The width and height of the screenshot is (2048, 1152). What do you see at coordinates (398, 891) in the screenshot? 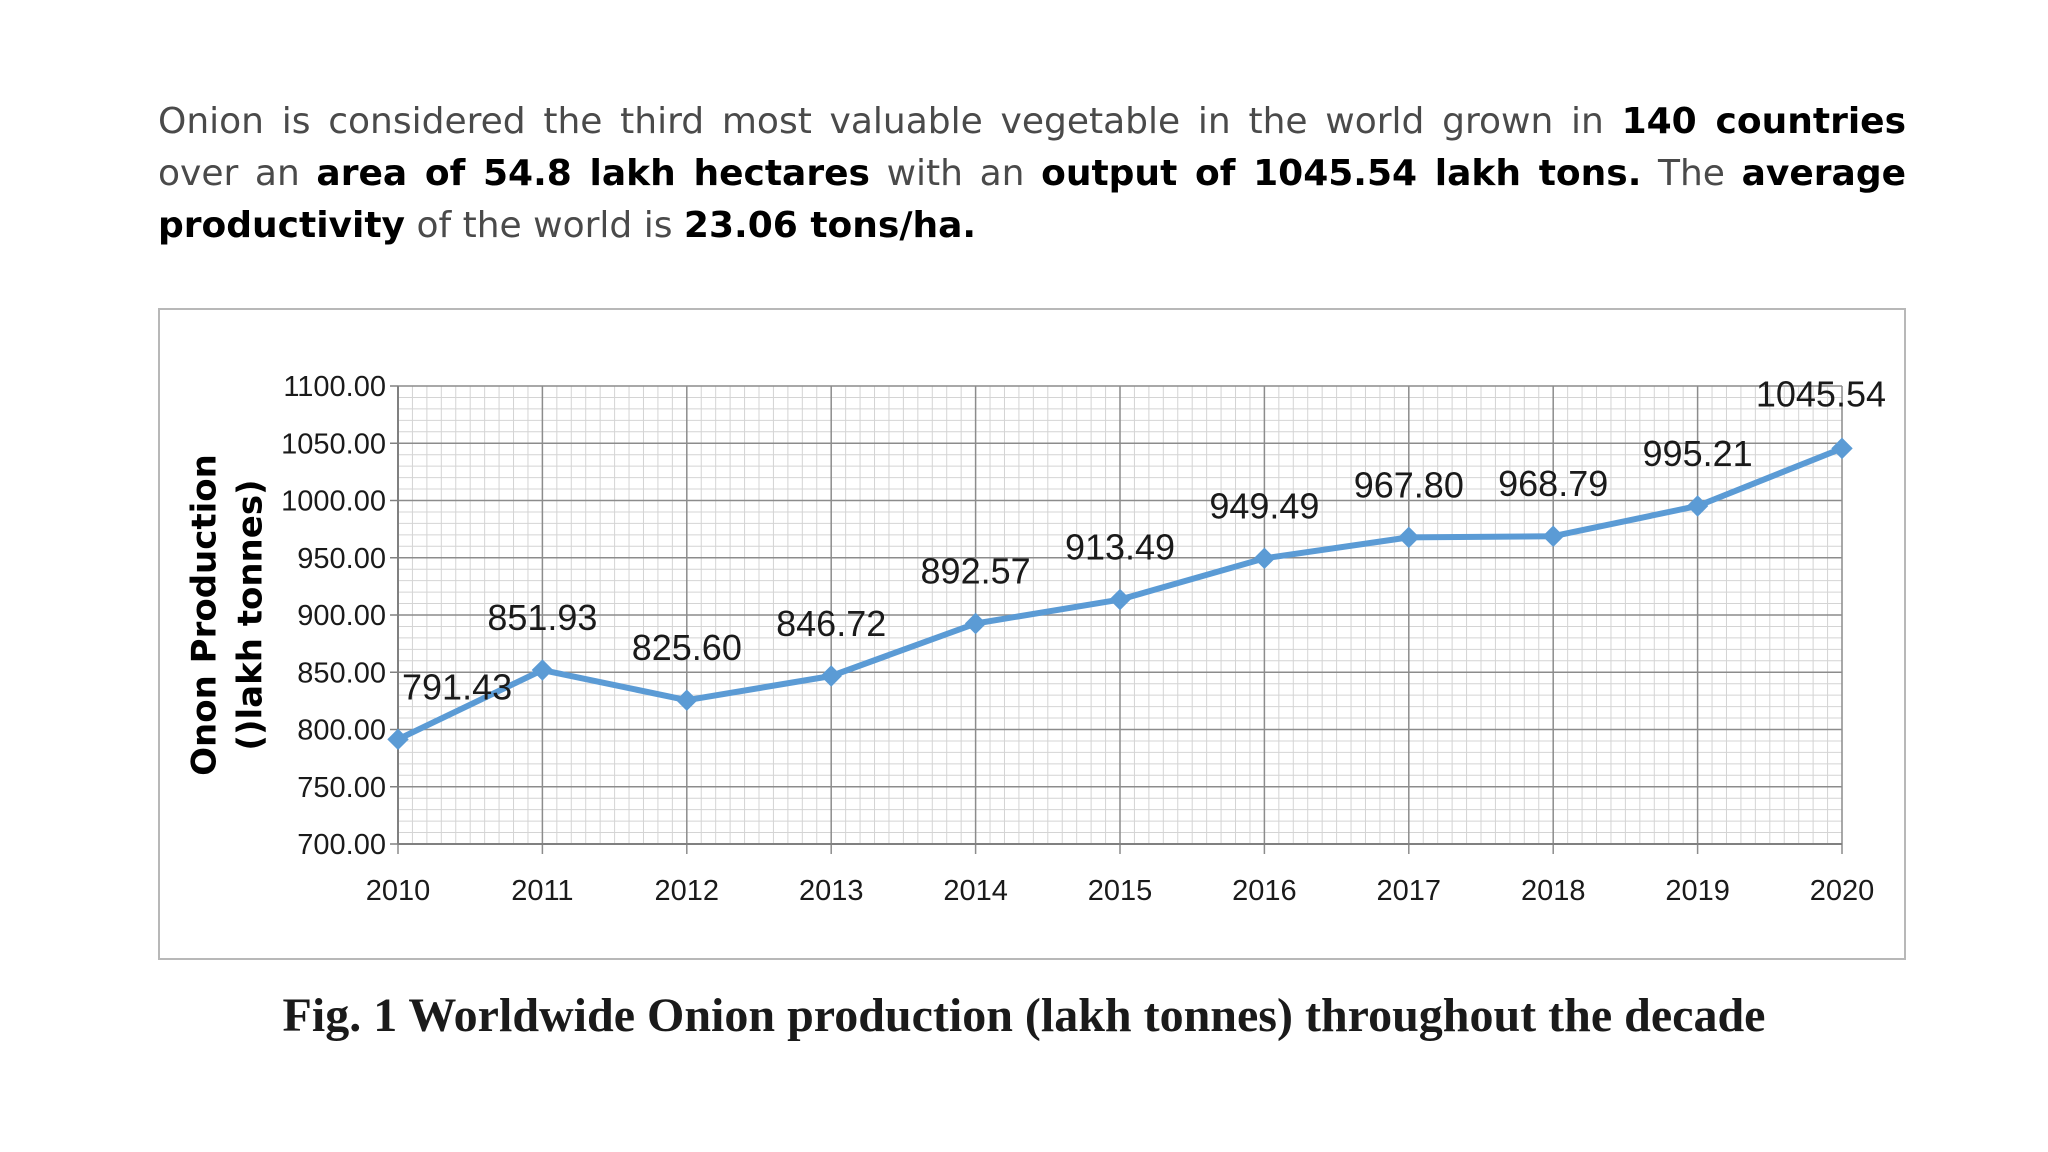
I see `x-tick-label: 2010` at bounding box center [398, 891].